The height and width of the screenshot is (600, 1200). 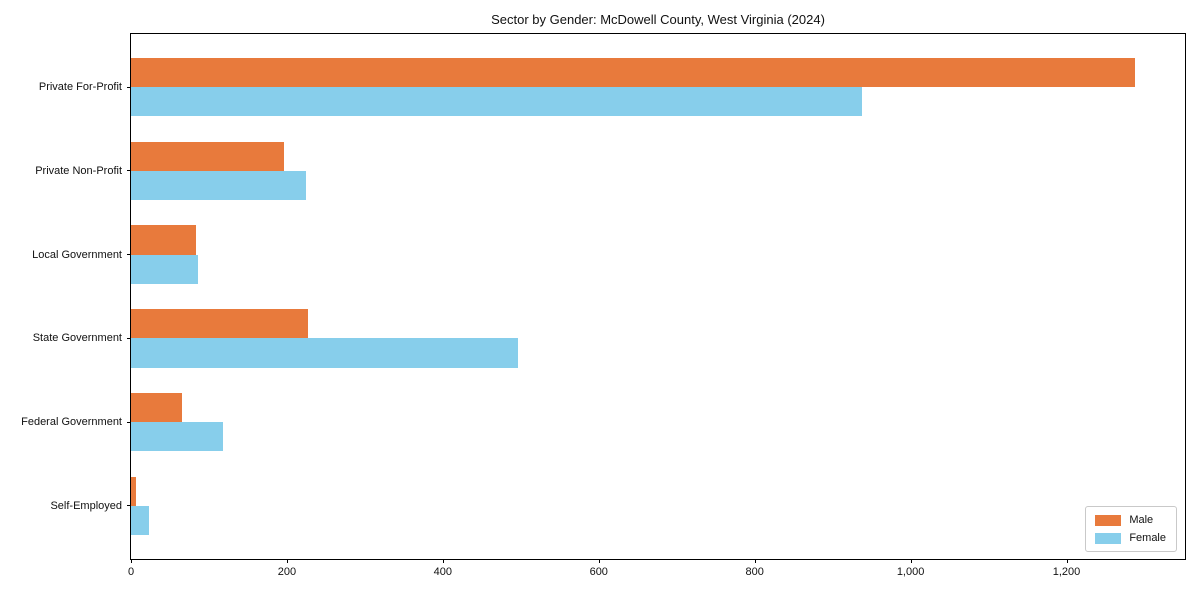 What do you see at coordinates (1066, 572) in the screenshot?
I see `x-tick-label: 1,200` at bounding box center [1066, 572].